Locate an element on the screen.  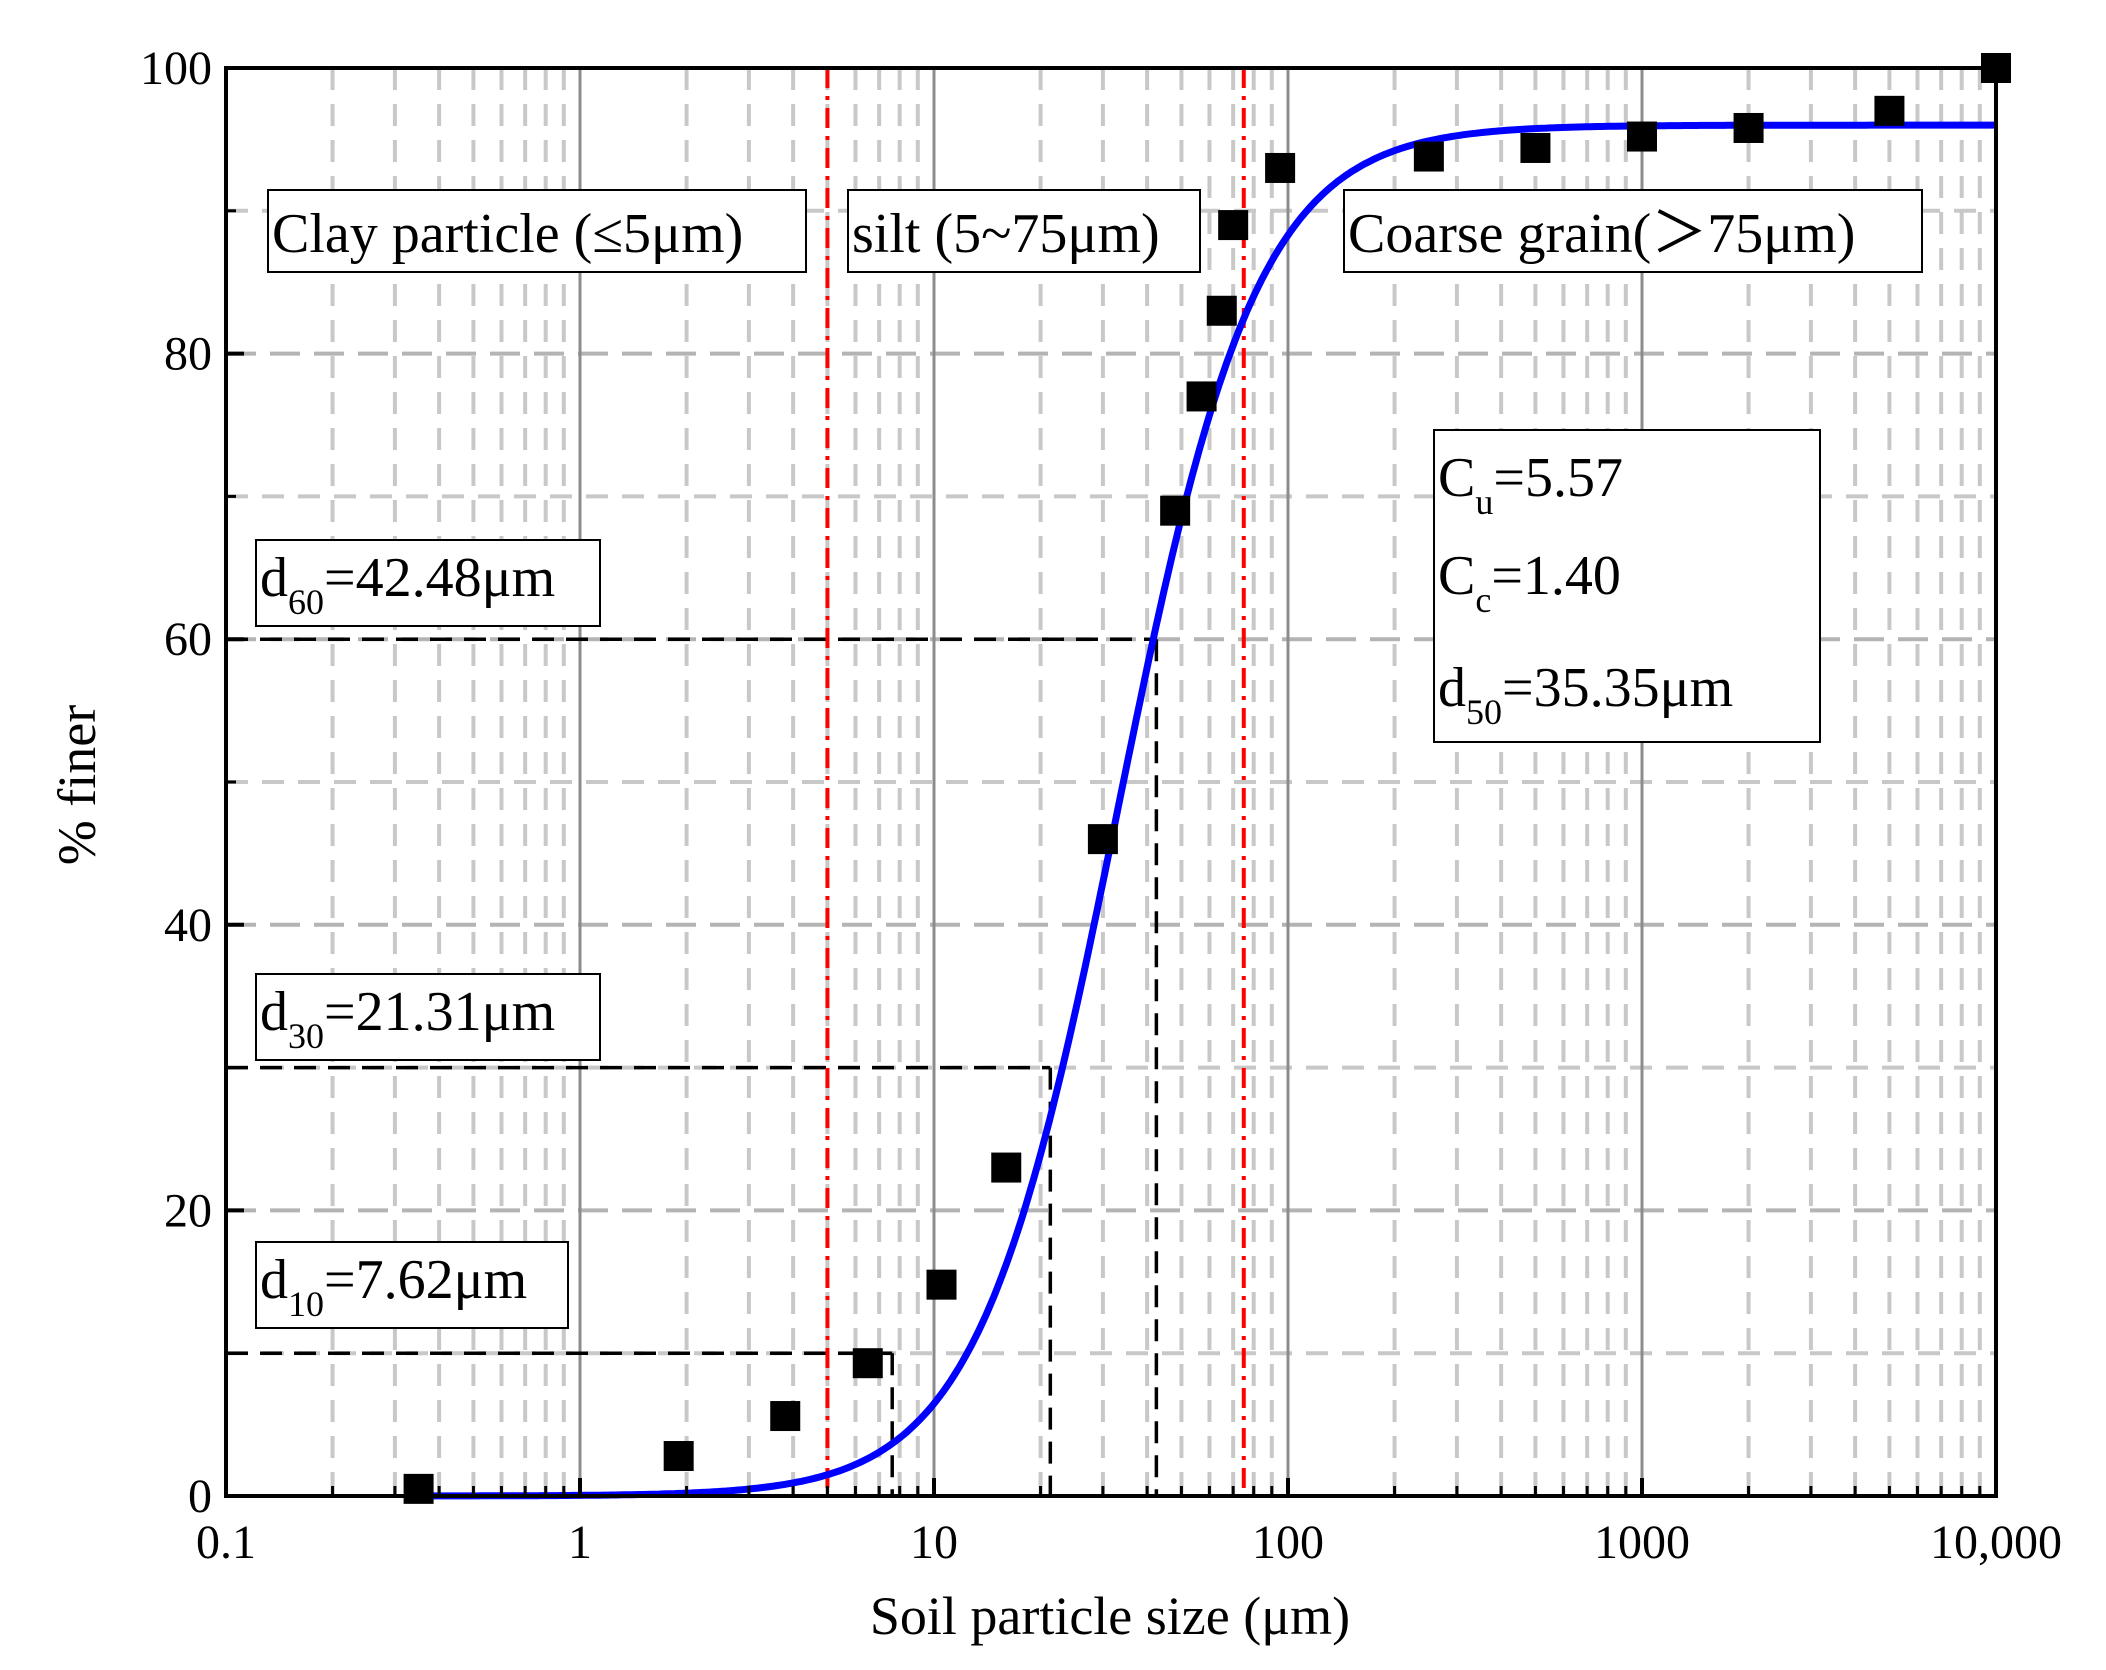
d10-label: d10=7.62μm is located at coordinates (393, 1286).